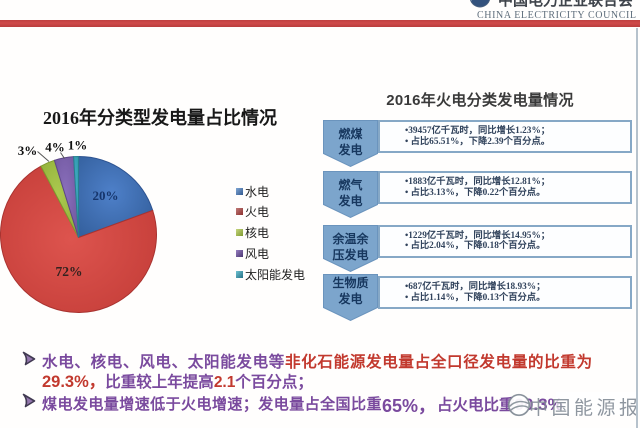  I want to click on svg-text: 4%, so click(55, 147).